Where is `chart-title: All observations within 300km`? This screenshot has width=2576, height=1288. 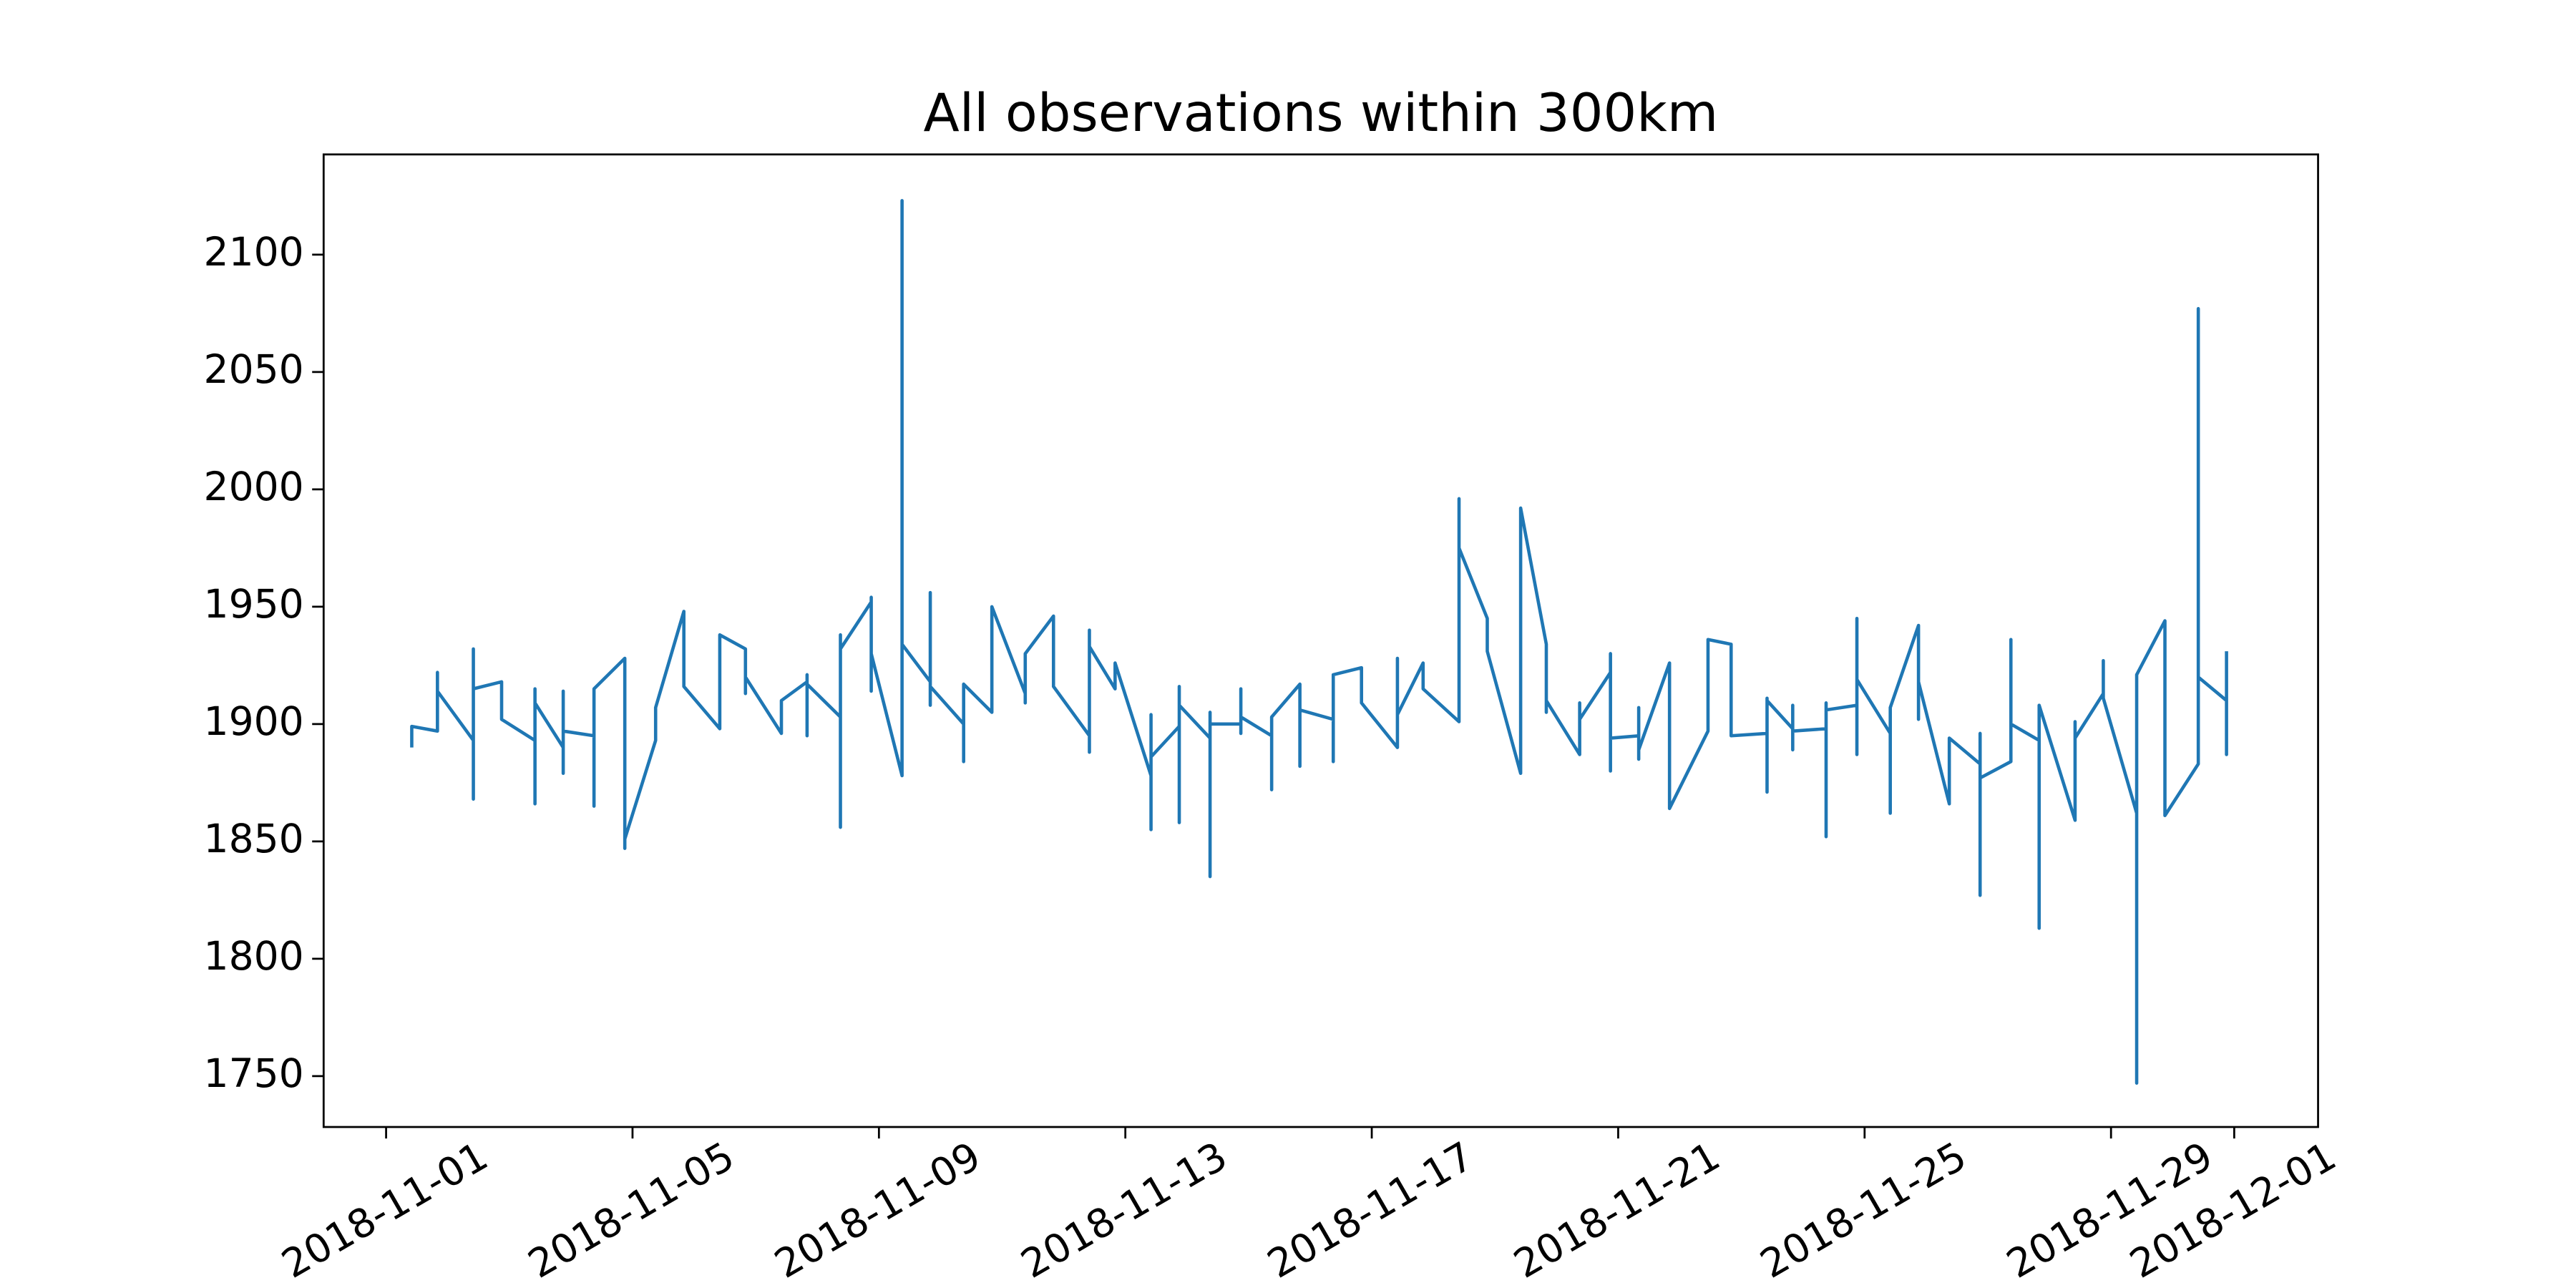 chart-title: All observations within 300km is located at coordinates (1320, 113).